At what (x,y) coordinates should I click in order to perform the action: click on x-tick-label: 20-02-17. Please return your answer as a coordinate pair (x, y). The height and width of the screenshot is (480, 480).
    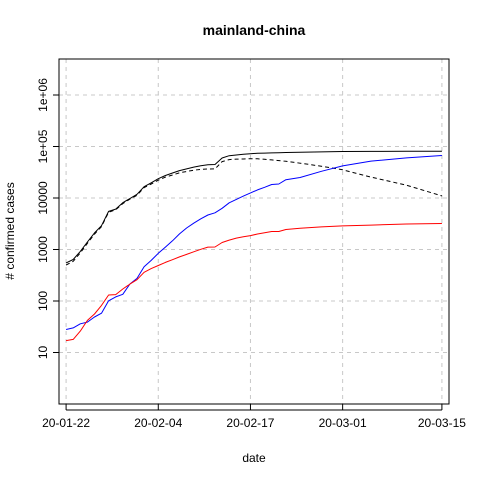
    Looking at the image, I should click on (250, 423).